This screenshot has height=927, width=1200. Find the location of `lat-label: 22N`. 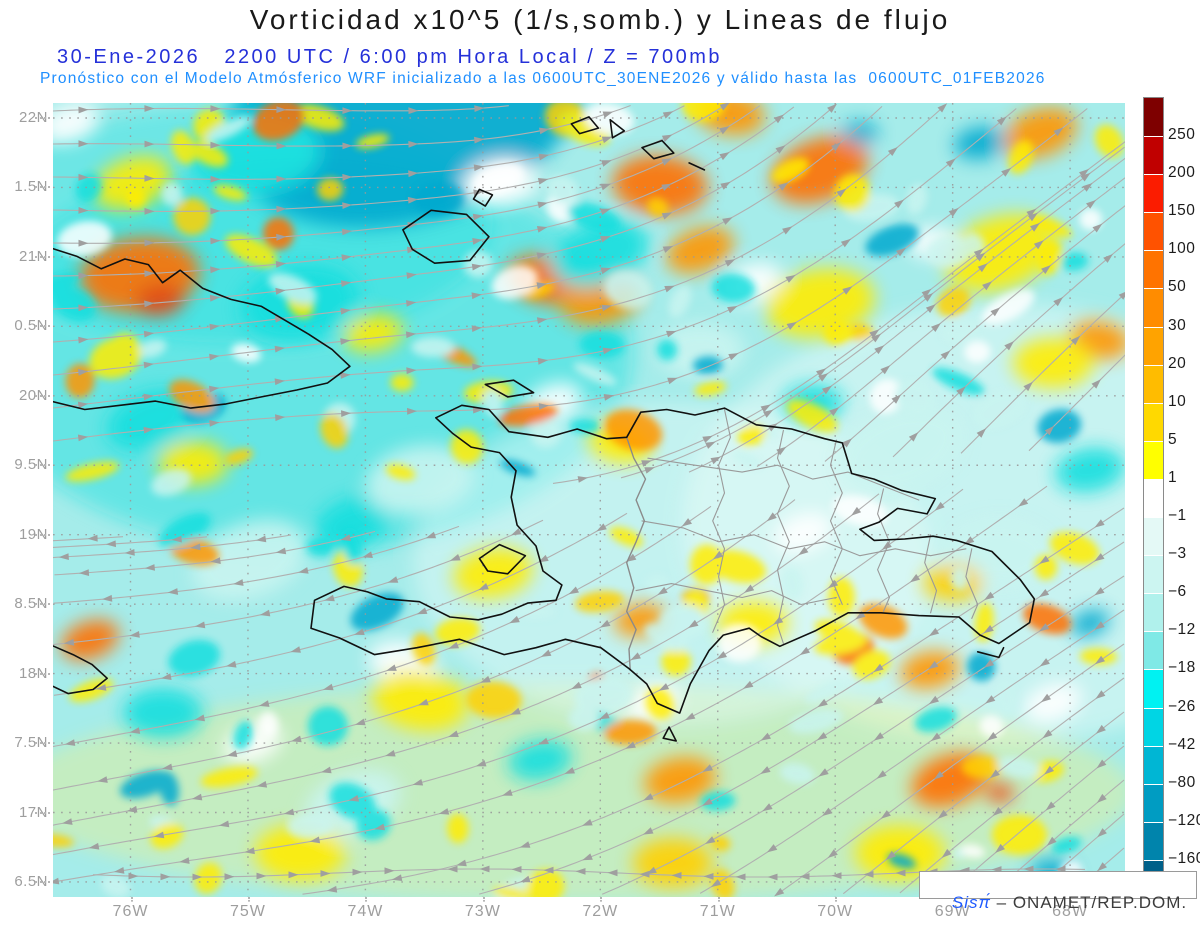

lat-label: 22N is located at coordinates (33, 117).